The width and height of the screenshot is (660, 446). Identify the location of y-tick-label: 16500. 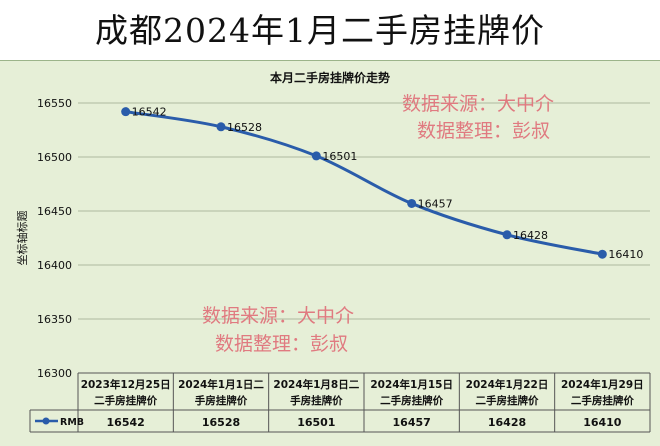
(54, 157).